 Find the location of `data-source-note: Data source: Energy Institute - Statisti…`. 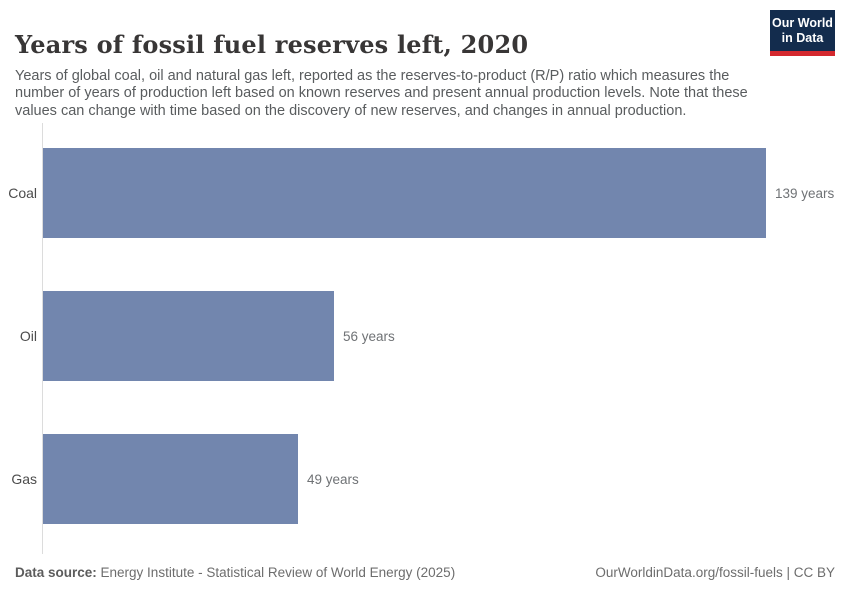

data-source-note: Data source: Energy Institute - Statisti… is located at coordinates (235, 572).